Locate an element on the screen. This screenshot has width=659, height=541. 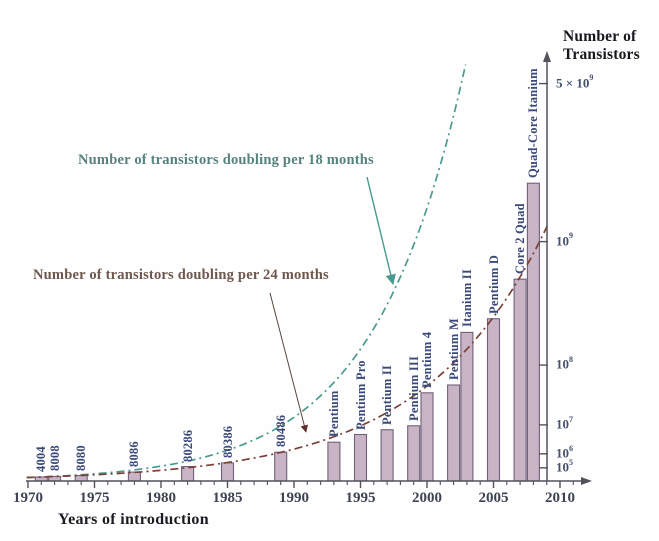
bar-label-Pentium II: Pentium II is located at coordinates (387, 394).